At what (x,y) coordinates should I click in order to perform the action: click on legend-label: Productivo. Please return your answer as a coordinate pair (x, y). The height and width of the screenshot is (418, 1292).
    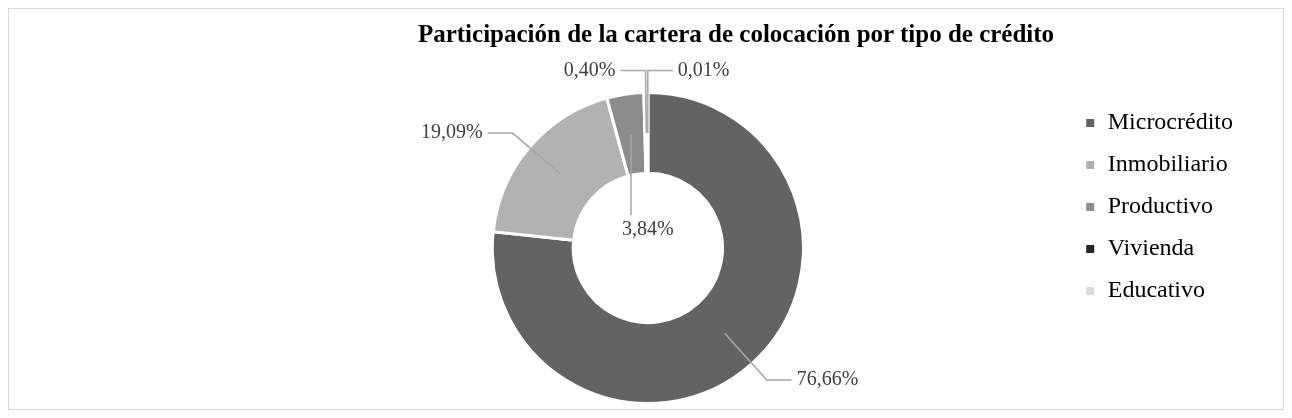
    Looking at the image, I should click on (1160, 205).